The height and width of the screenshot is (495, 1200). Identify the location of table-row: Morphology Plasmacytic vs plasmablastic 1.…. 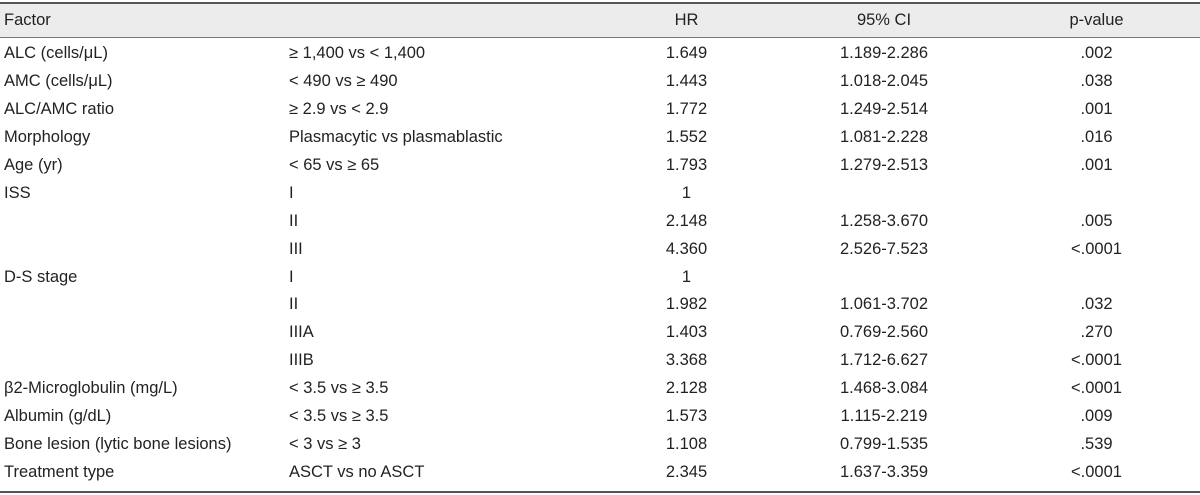
(600, 138).